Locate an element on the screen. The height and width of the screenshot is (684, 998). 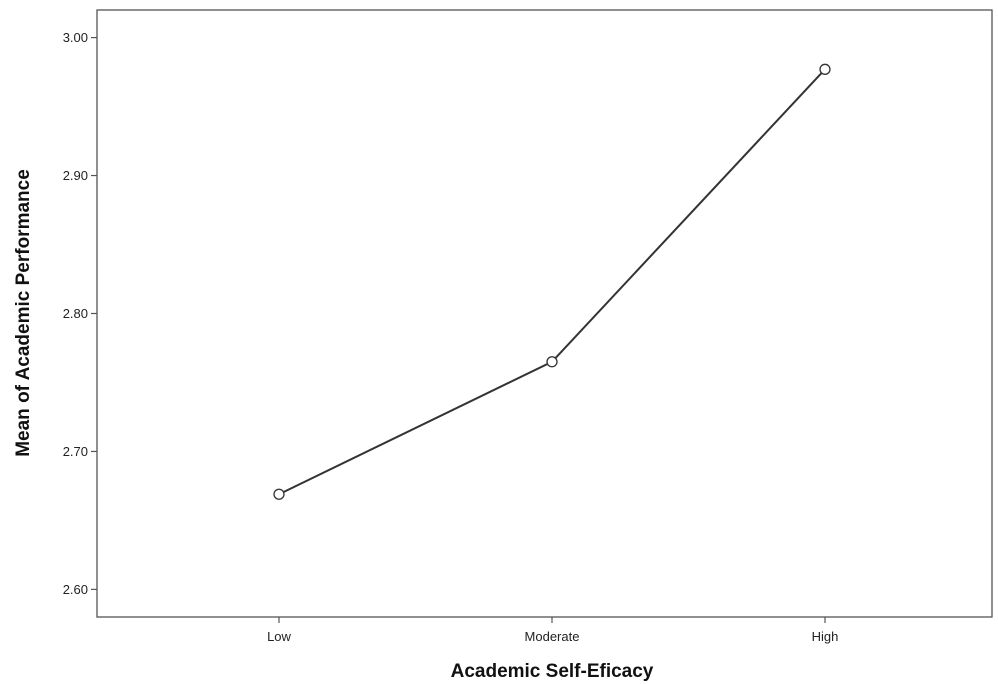
x-tick-label: Low is located at coordinates (279, 636).